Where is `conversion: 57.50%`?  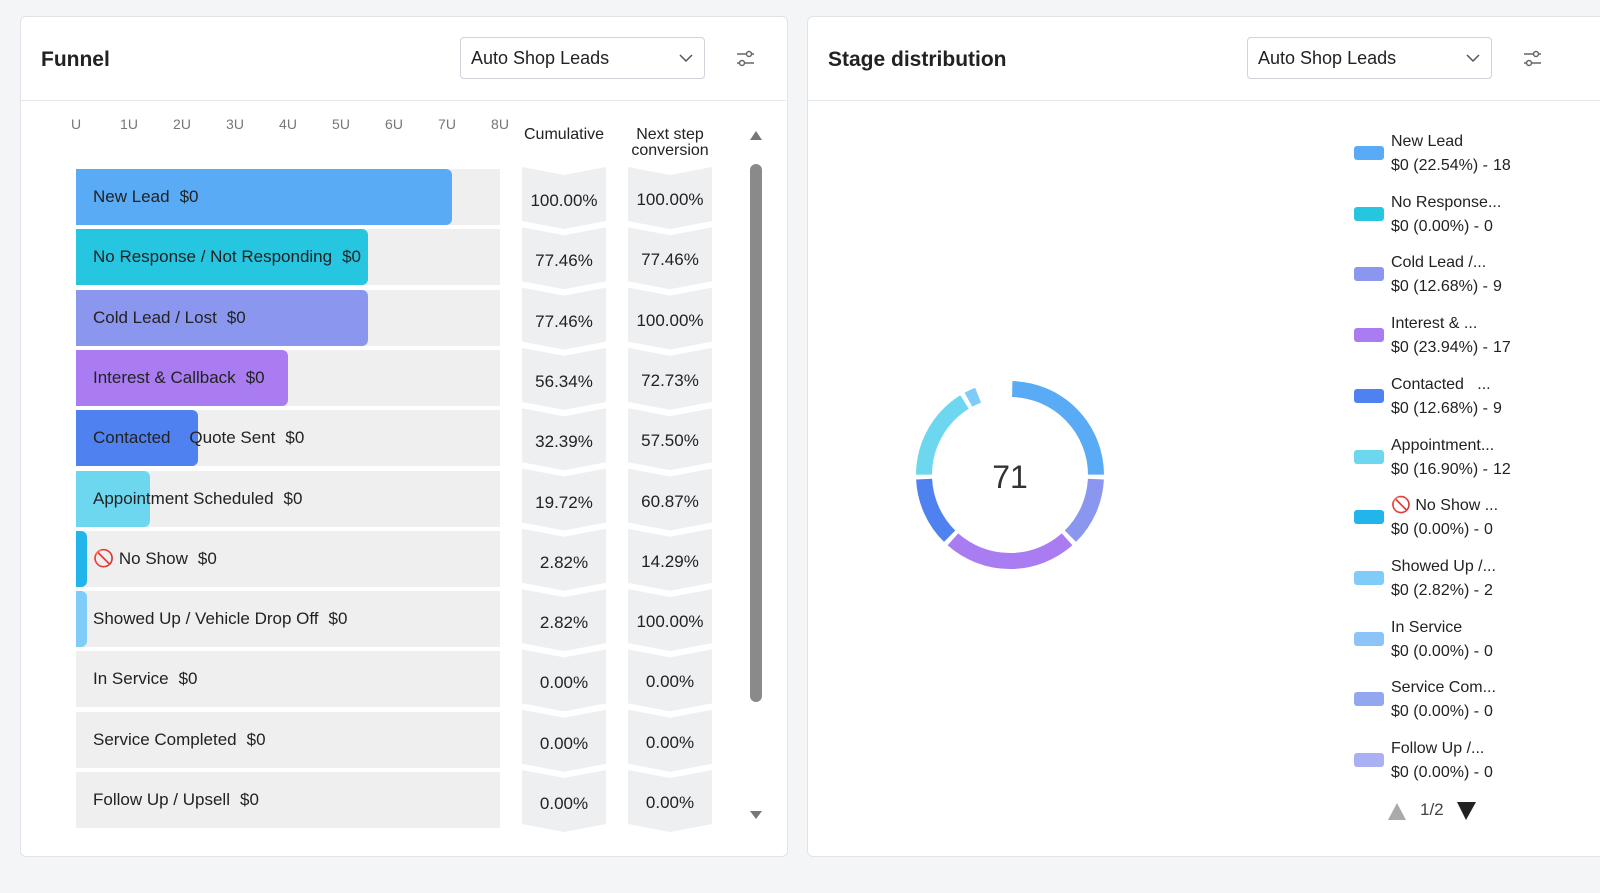 conversion: 57.50% is located at coordinates (670, 441).